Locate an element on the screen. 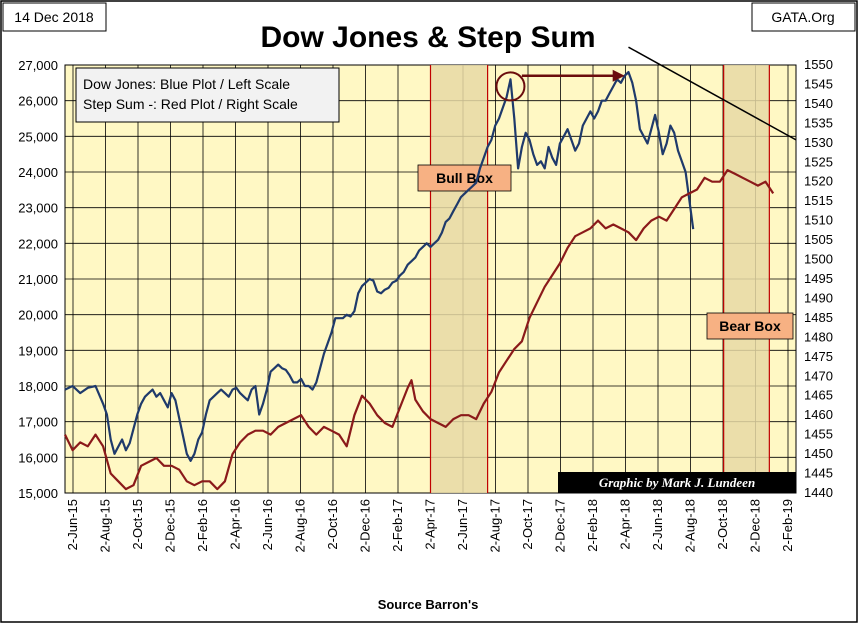 The width and height of the screenshot is (858, 623). x-tick-label: 2-Dec-17 is located at coordinates (560, 525).